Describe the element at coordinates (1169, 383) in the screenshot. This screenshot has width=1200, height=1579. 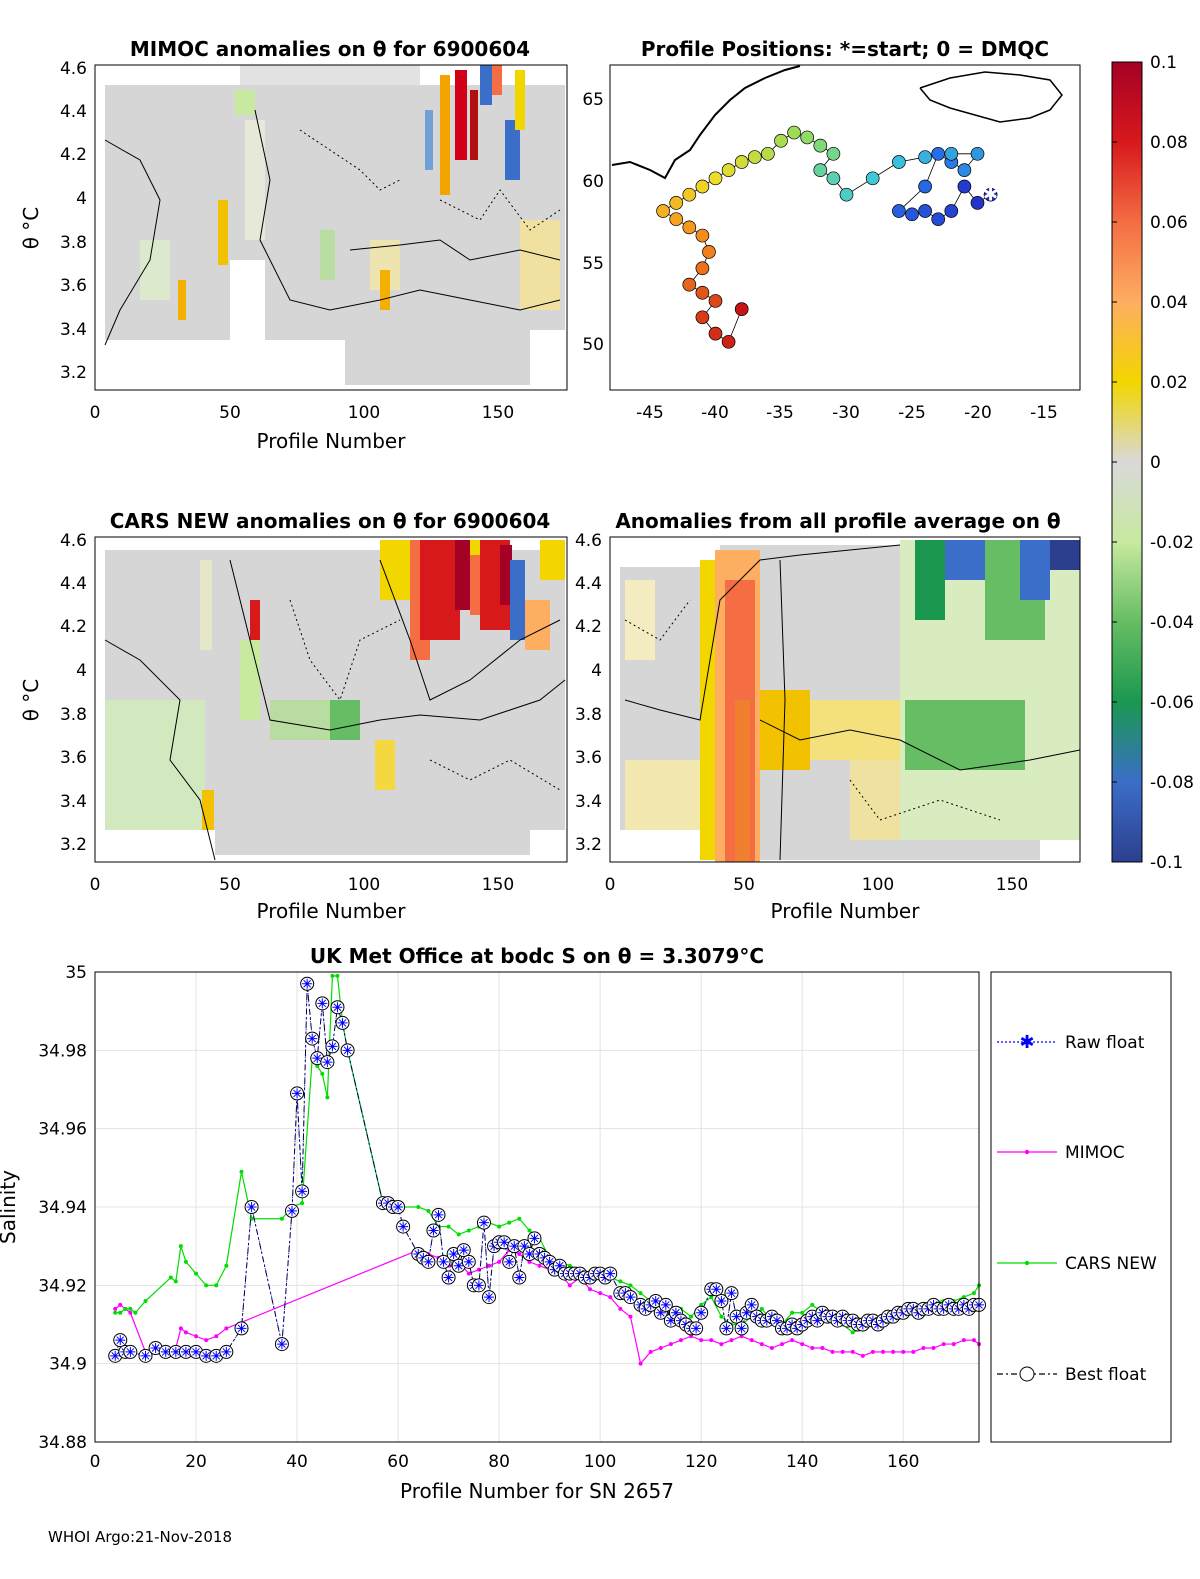
I see `colorbar-tick-label: 0.02` at that location.